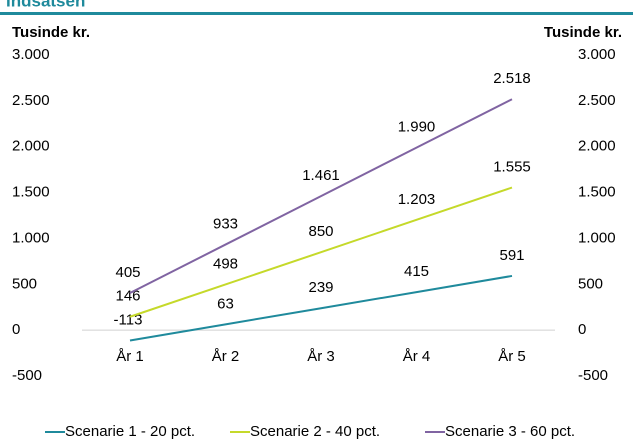 The image size is (633, 441). What do you see at coordinates (315, 431) in the screenshot?
I see `legend-label: Scenarie 2 - 40 pct.` at bounding box center [315, 431].